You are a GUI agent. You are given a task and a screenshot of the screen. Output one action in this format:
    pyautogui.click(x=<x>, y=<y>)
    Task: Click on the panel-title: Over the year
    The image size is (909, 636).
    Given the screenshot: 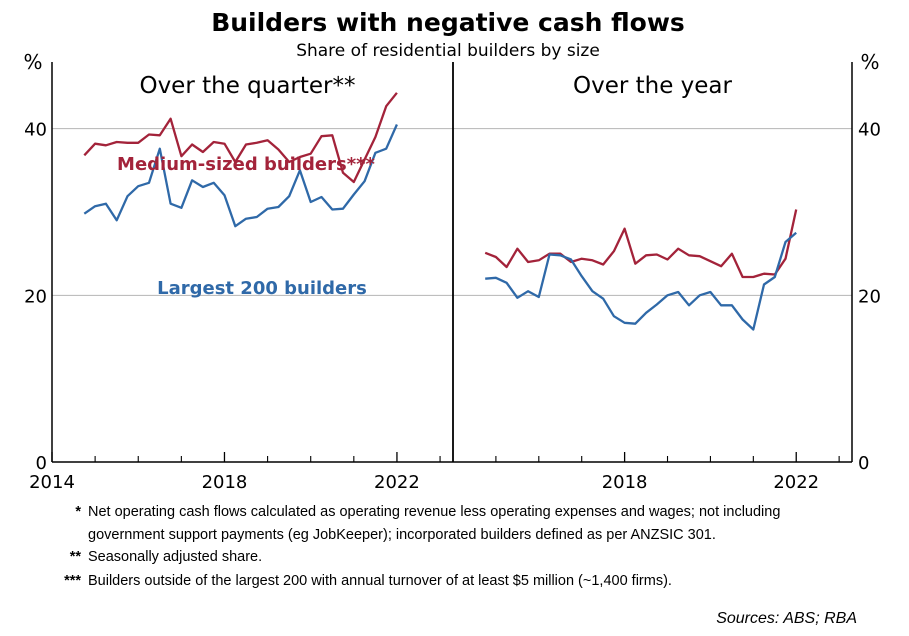 What is the action you would take?
    pyautogui.click(x=653, y=86)
    